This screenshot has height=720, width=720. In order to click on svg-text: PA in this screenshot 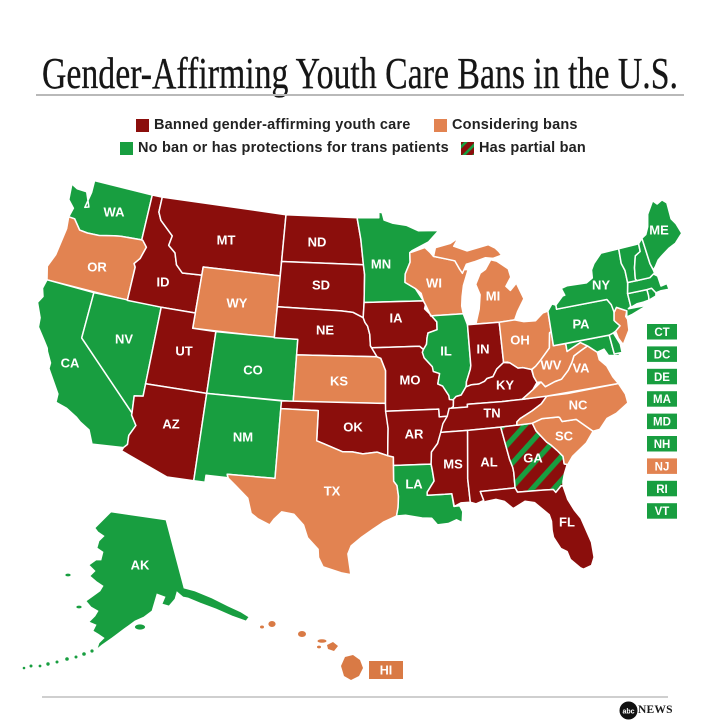, I will do `click(581, 324)`.